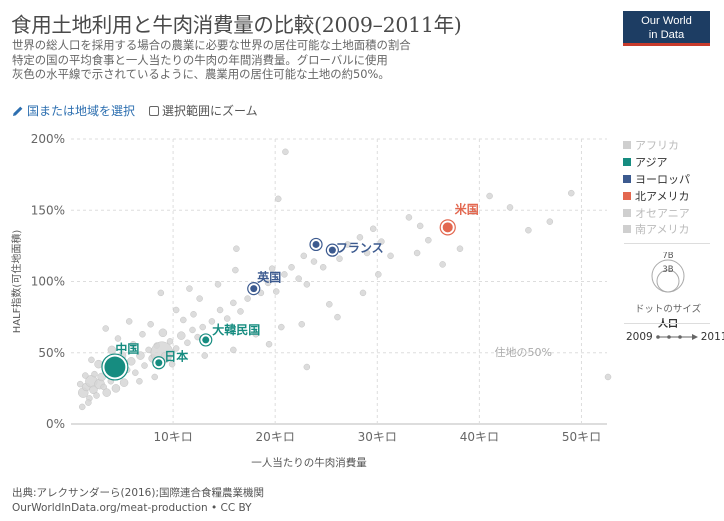  What do you see at coordinates (48, 210) in the screenshot?
I see `y-tick-label: 150%` at bounding box center [48, 210].